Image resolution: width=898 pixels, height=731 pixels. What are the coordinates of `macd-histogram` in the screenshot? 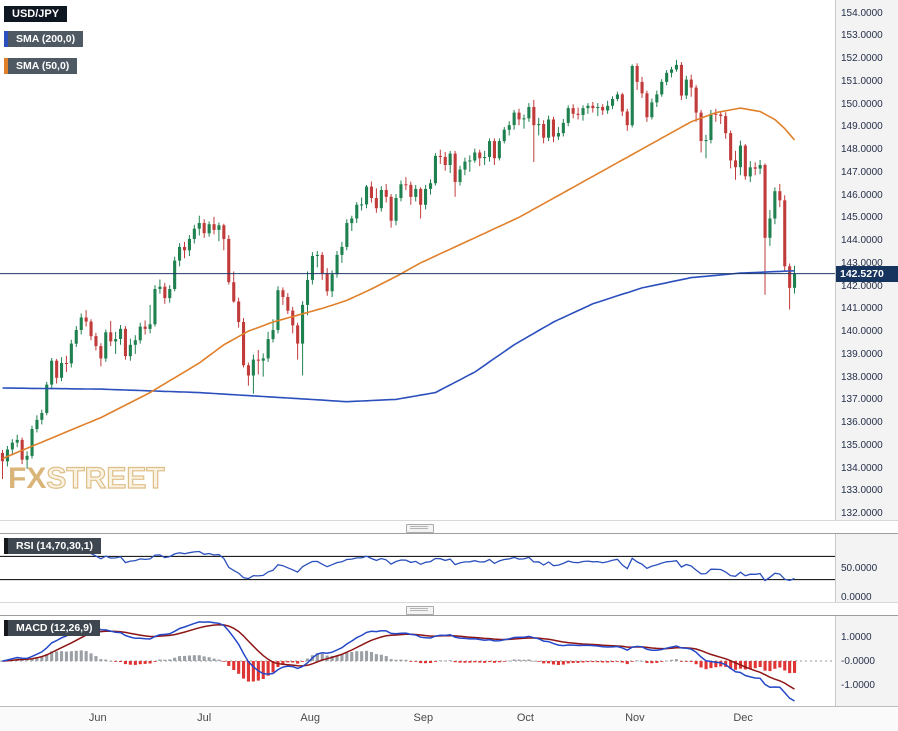 It's located at (398, 666).